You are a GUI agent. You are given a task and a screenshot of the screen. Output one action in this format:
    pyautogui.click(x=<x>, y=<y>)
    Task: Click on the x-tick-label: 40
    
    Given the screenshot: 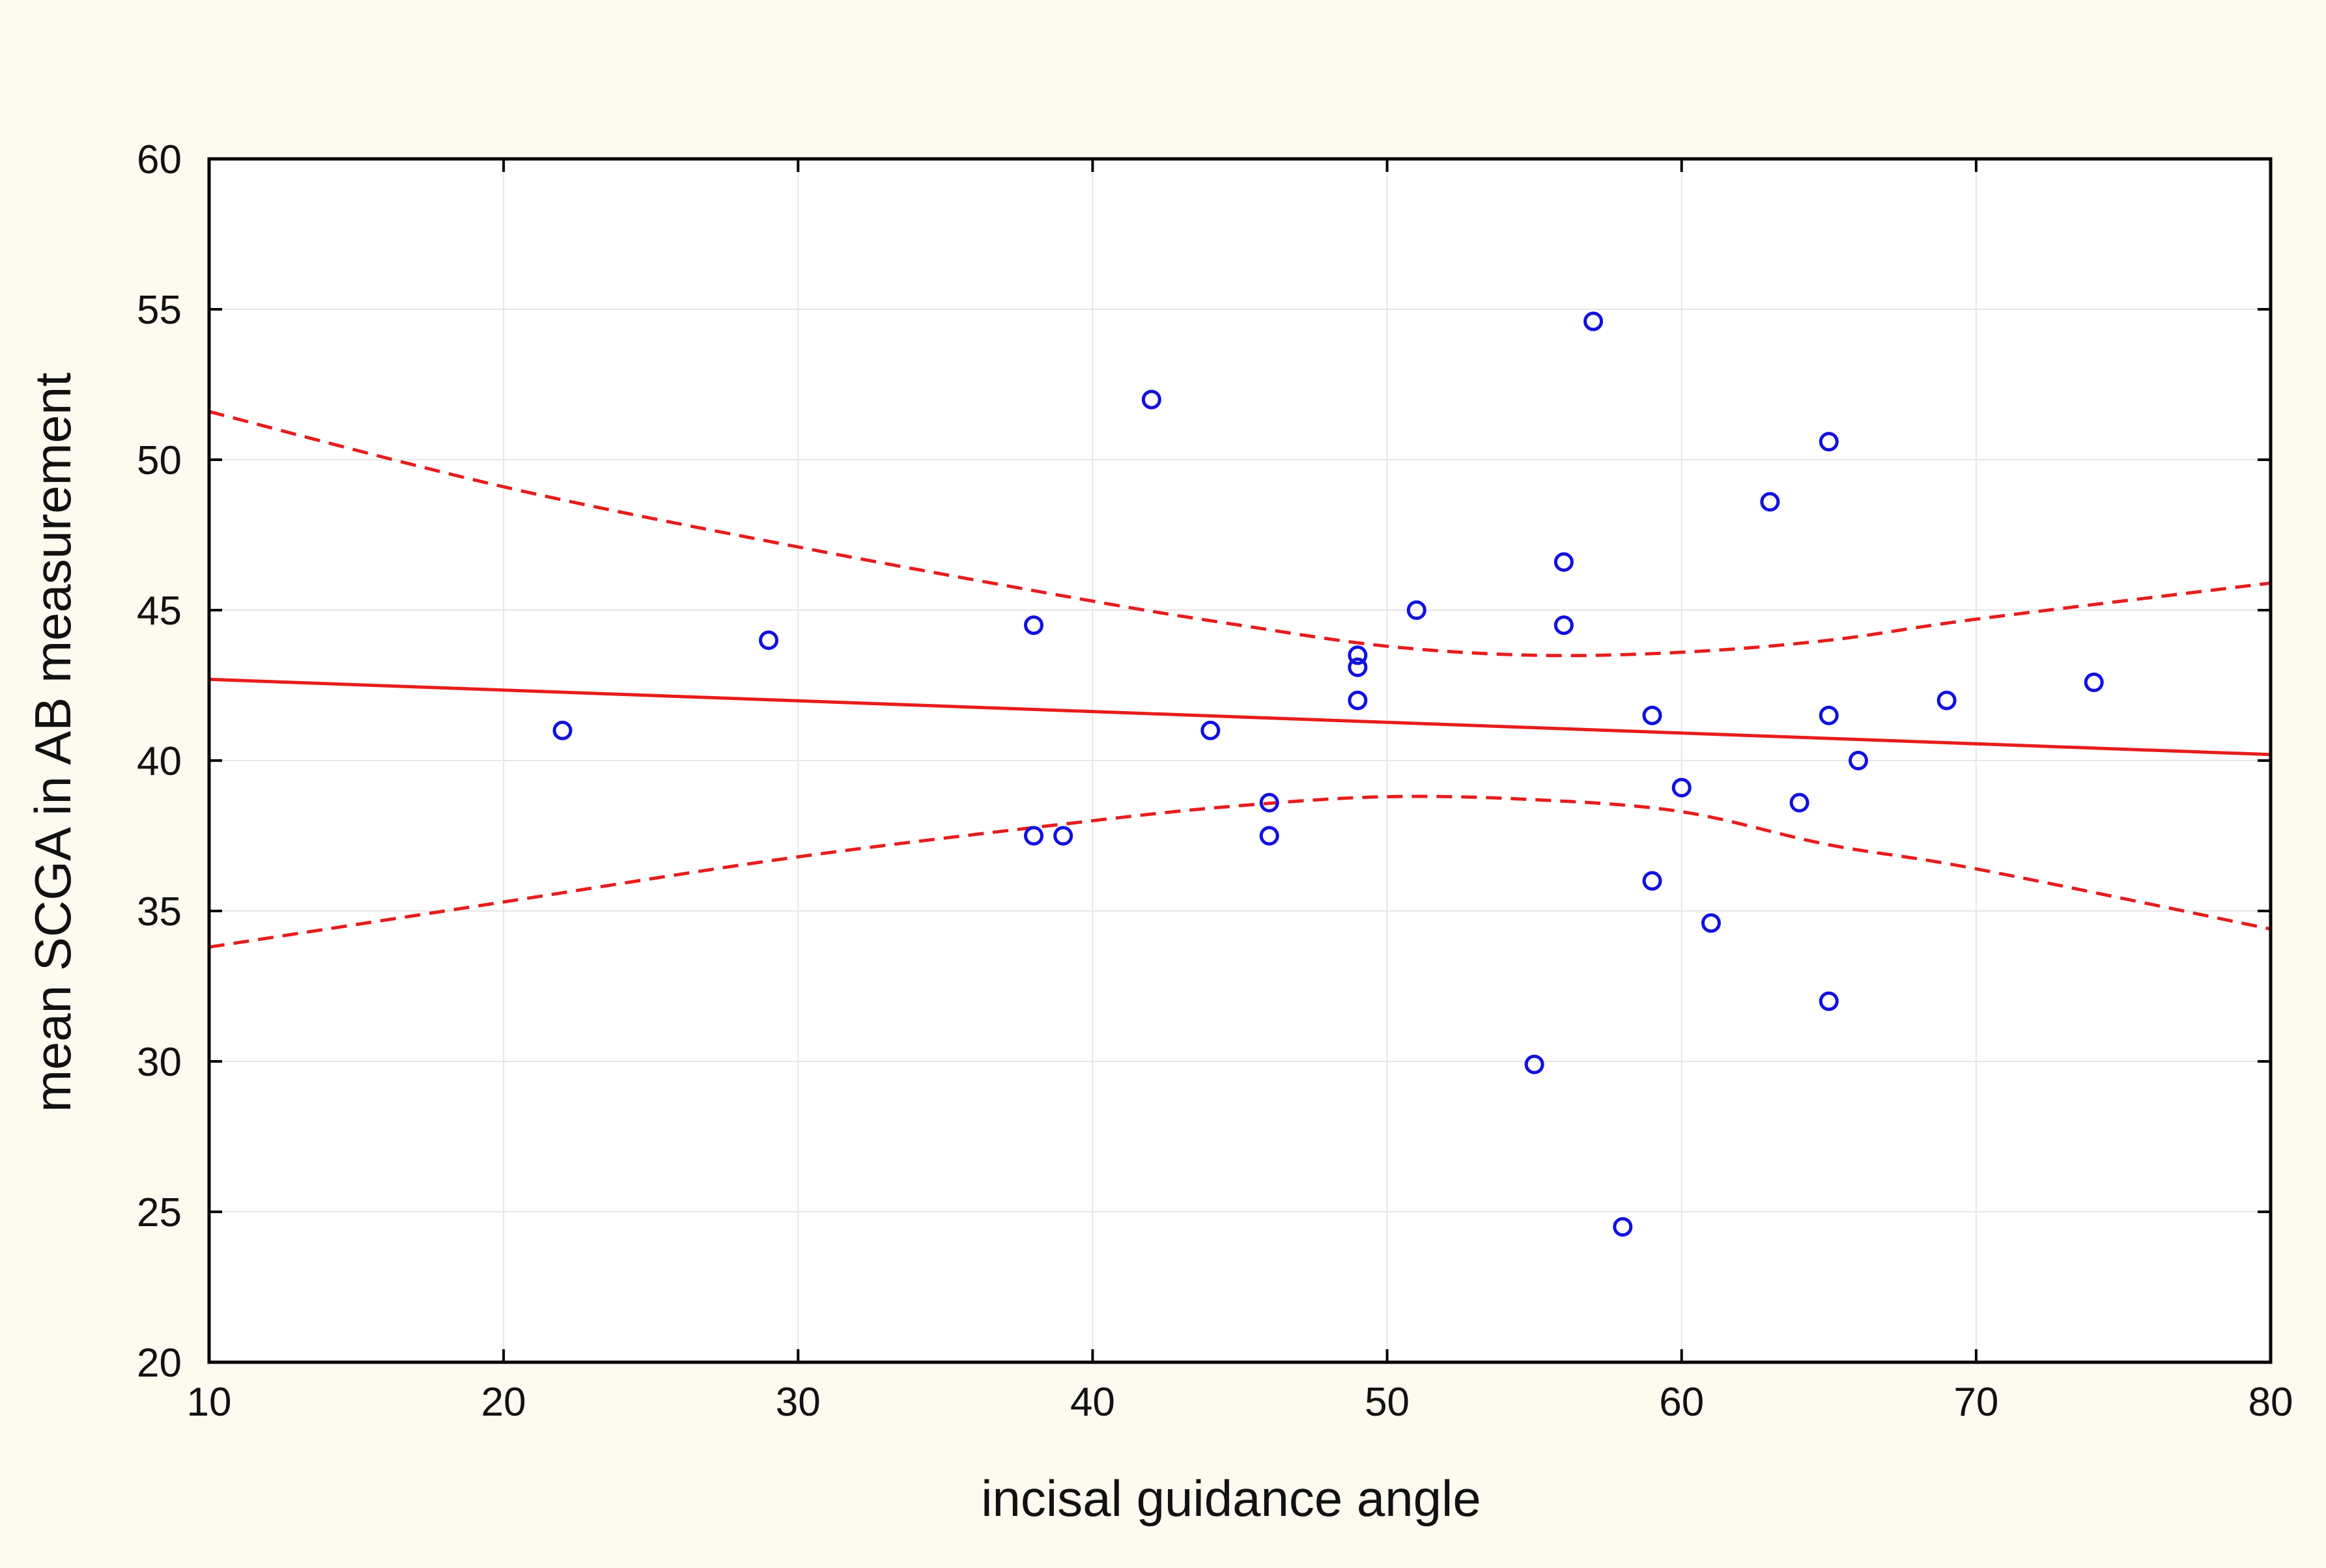 What is the action you would take?
    pyautogui.click(x=1092, y=1403)
    